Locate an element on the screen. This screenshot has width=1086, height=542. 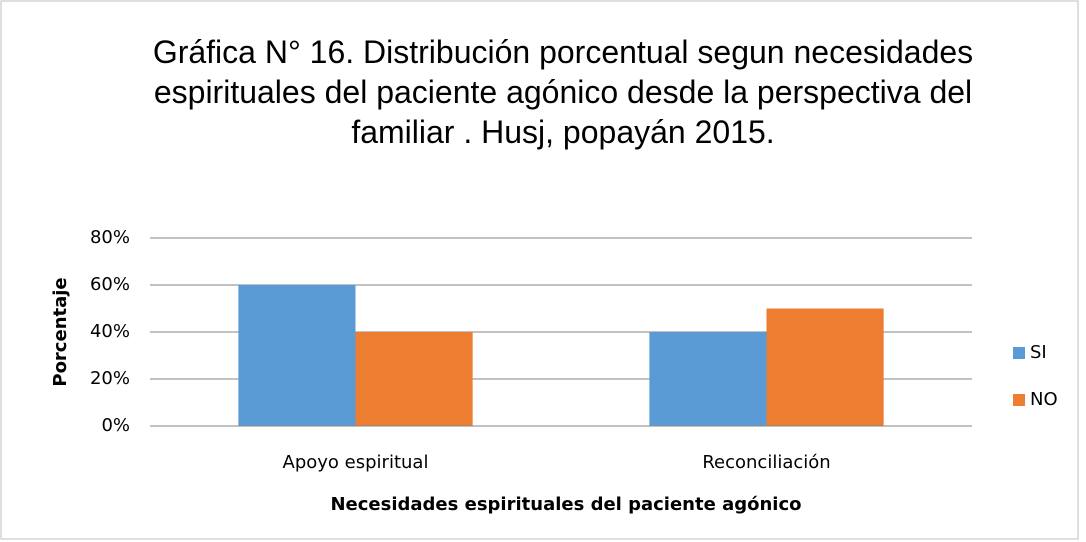
y-tick-label: 0% is located at coordinates (115, 425).